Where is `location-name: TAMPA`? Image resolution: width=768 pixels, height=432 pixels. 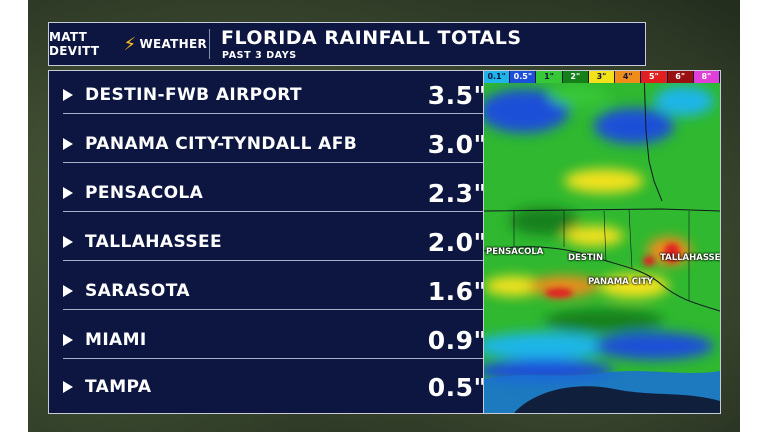 location-name: TAMPA is located at coordinates (118, 387).